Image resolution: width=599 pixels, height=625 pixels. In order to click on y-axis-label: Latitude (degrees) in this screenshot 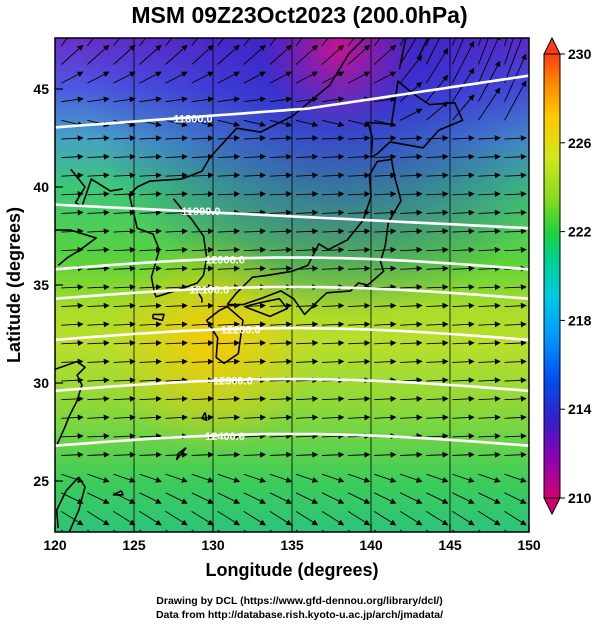, I will do `click(14, 285)`.